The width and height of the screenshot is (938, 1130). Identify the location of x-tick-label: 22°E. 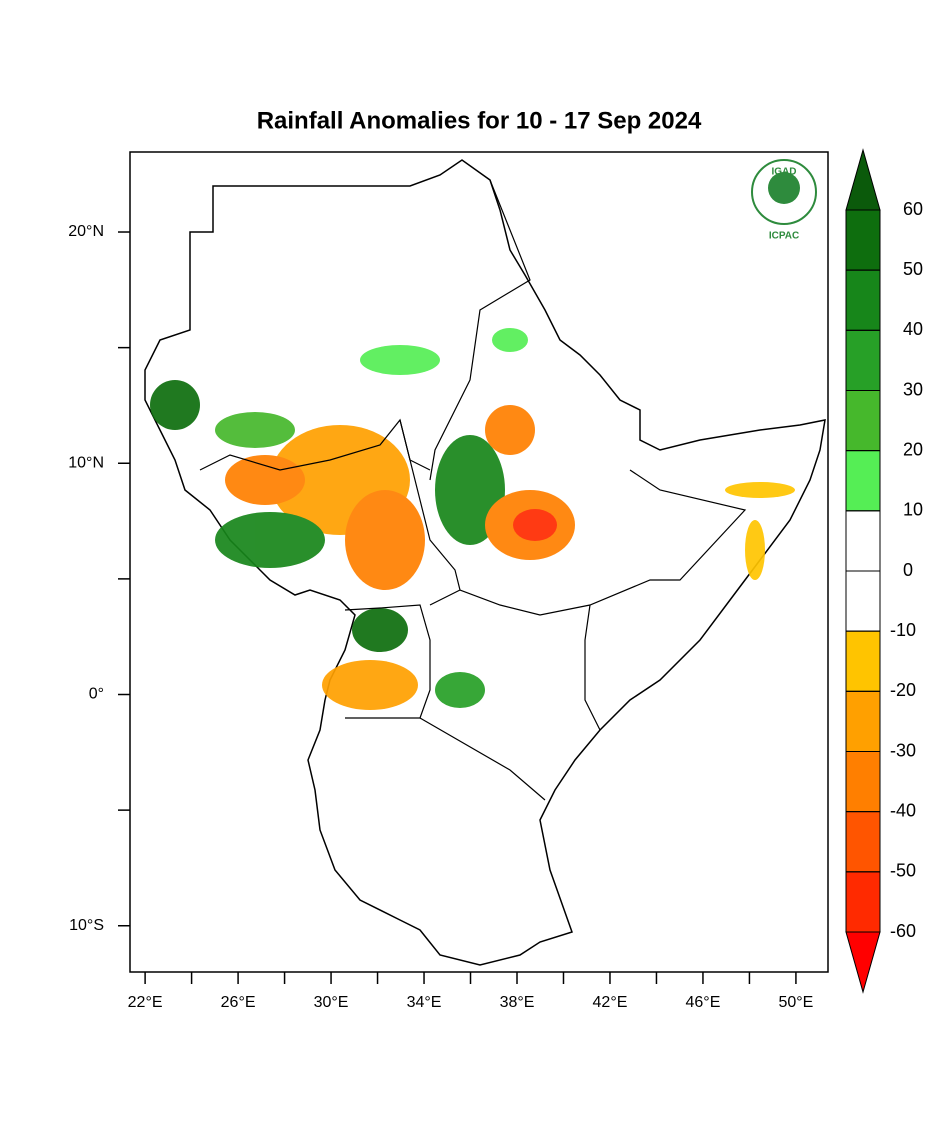
(145, 1002).